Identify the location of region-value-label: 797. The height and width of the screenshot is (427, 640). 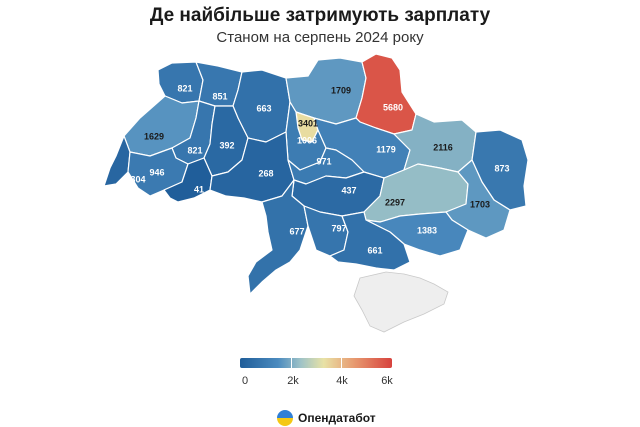
(338, 228).